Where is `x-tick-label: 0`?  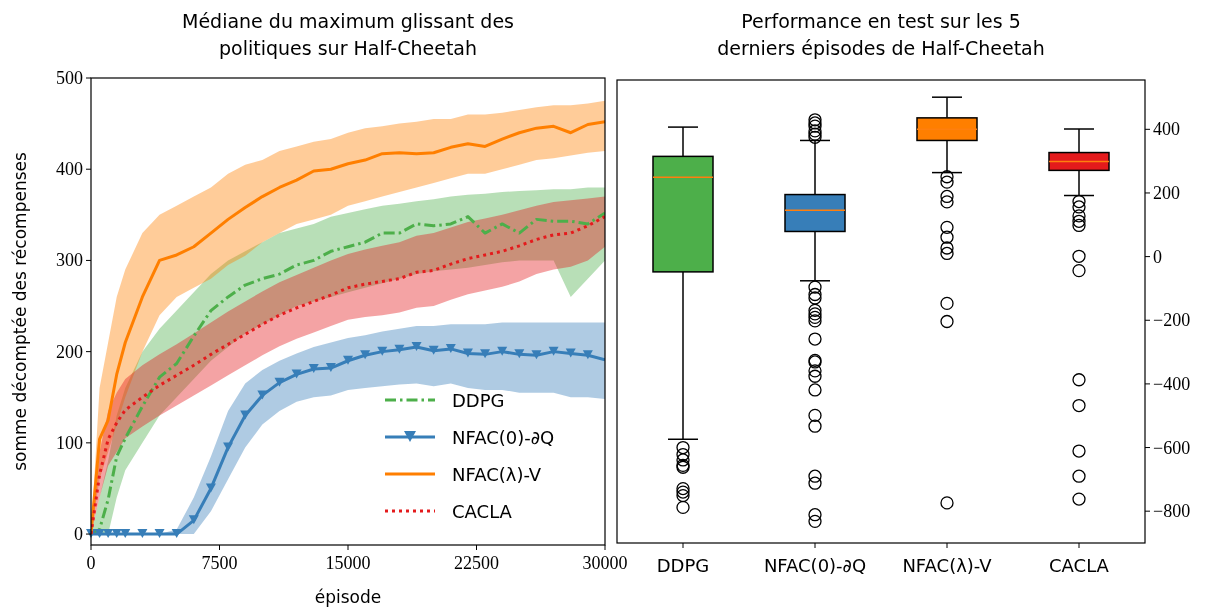
x-tick-label: 0 is located at coordinates (91, 563).